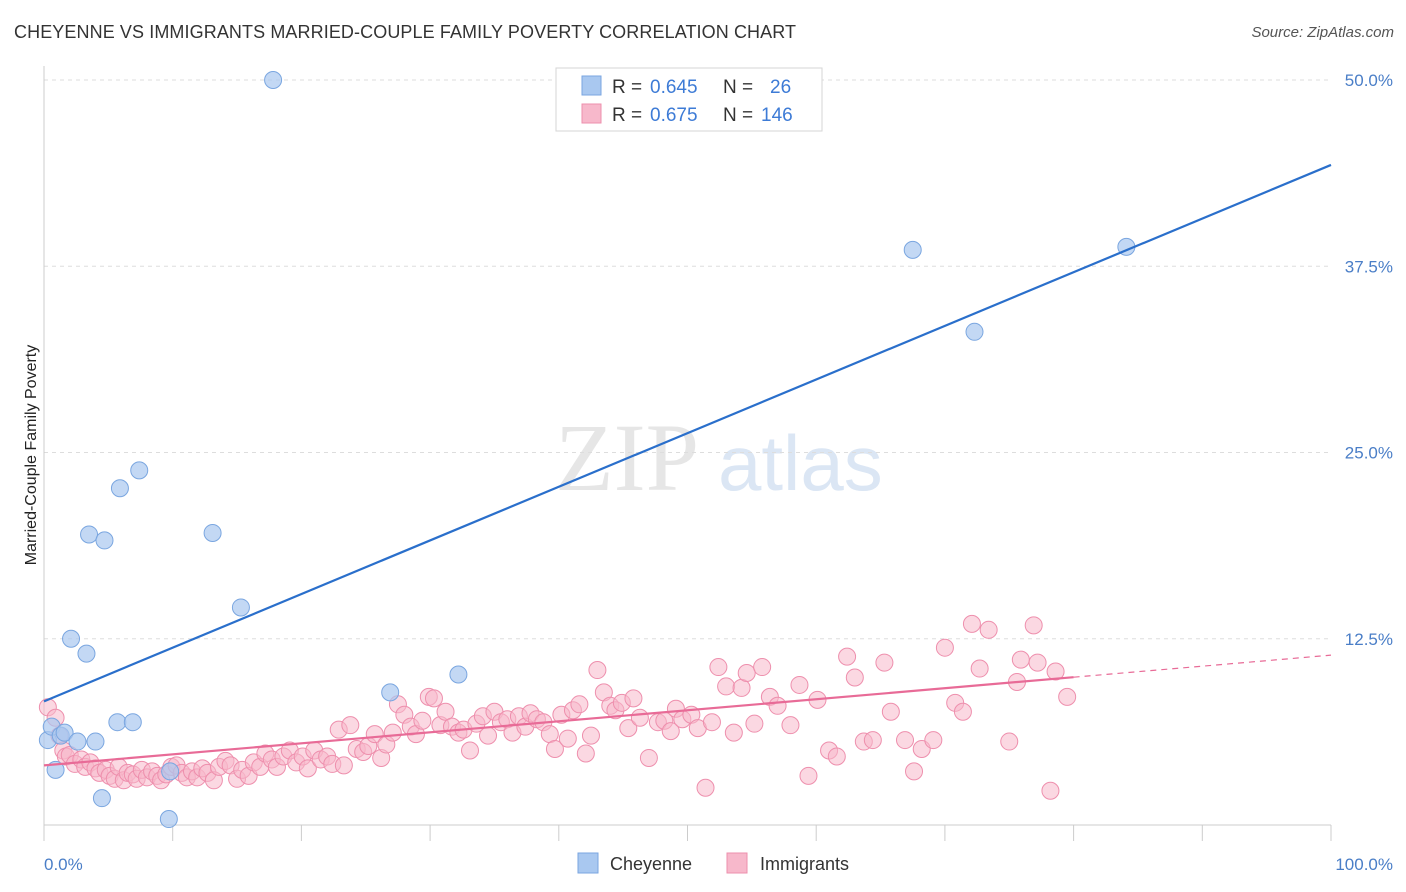  What do you see at coordinates (1369, 453) in the screenshot?
I see `y-tick-label-1: 25.0%` at bounding box center [1369, 453].